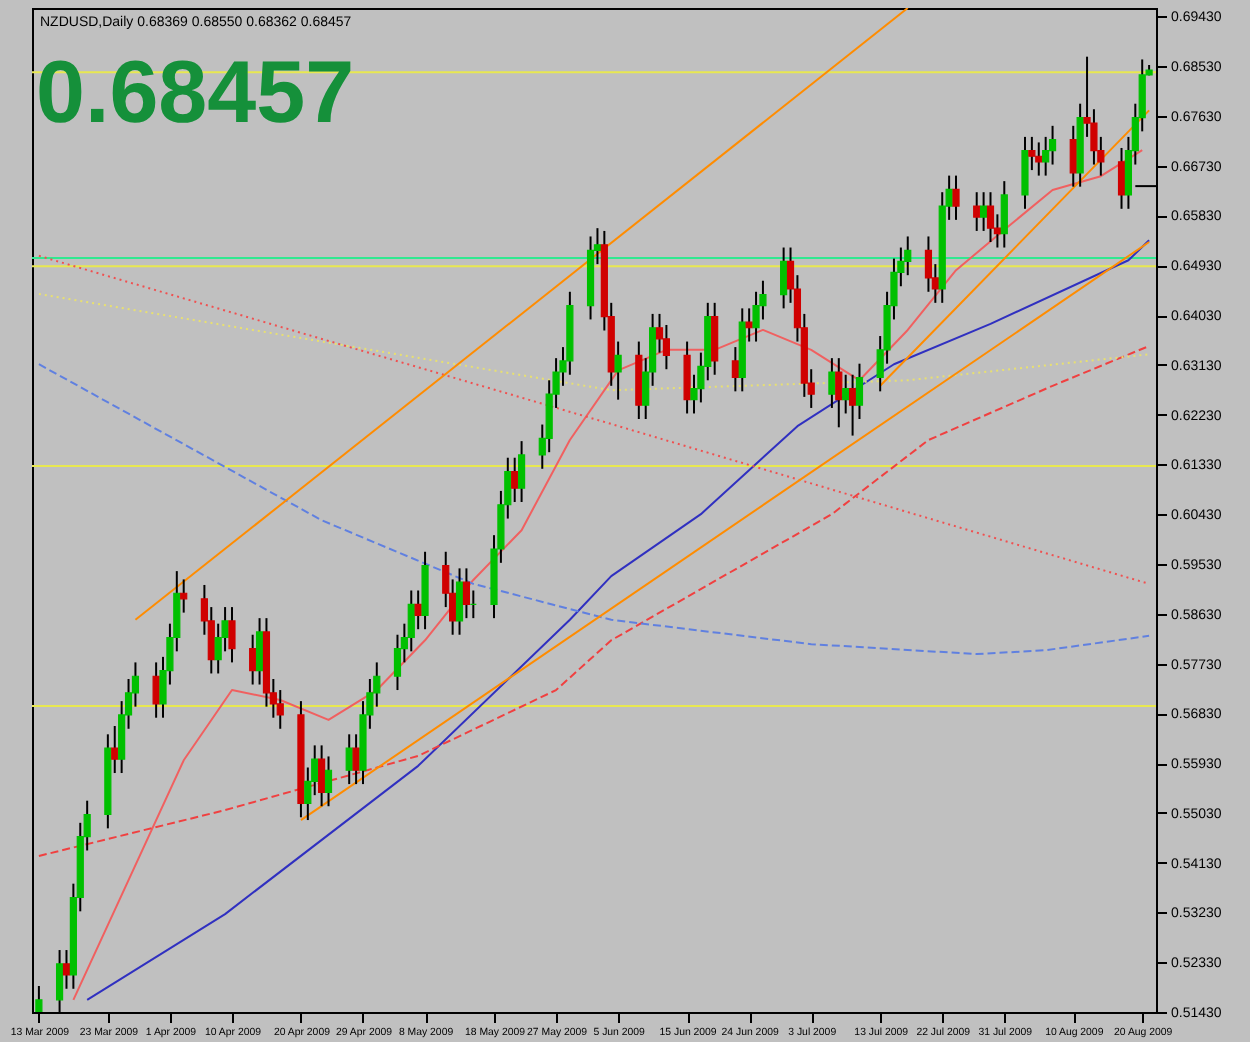 This screenshot has height=1042, width=1250. I want to click on annotation: 0.68457, so click(195, 93).